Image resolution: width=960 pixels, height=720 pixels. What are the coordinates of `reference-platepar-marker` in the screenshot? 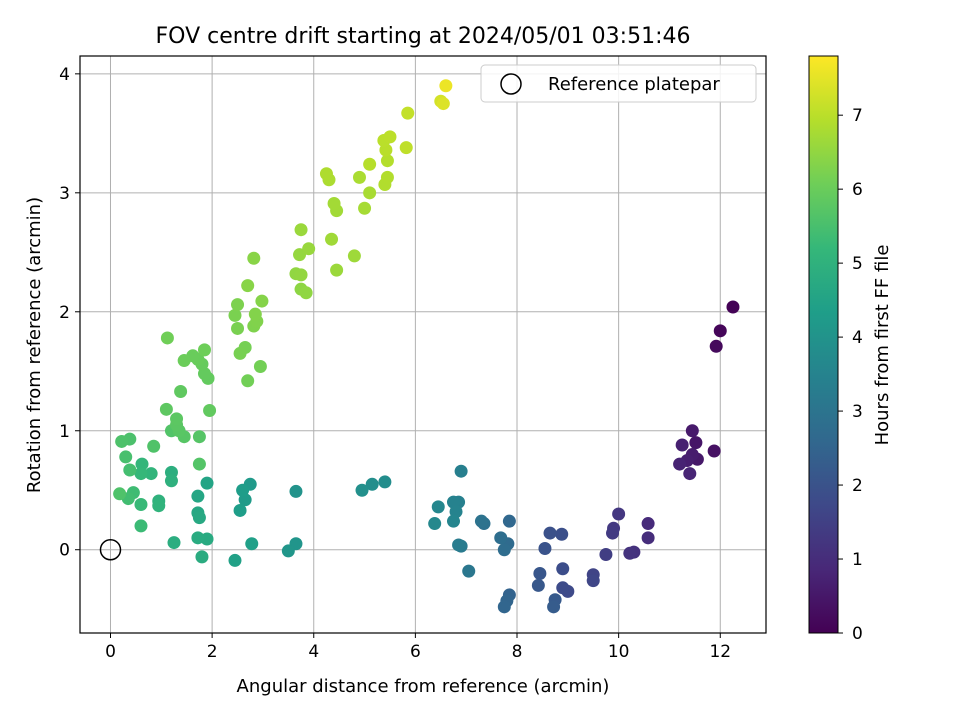 It's located at (110, 549).